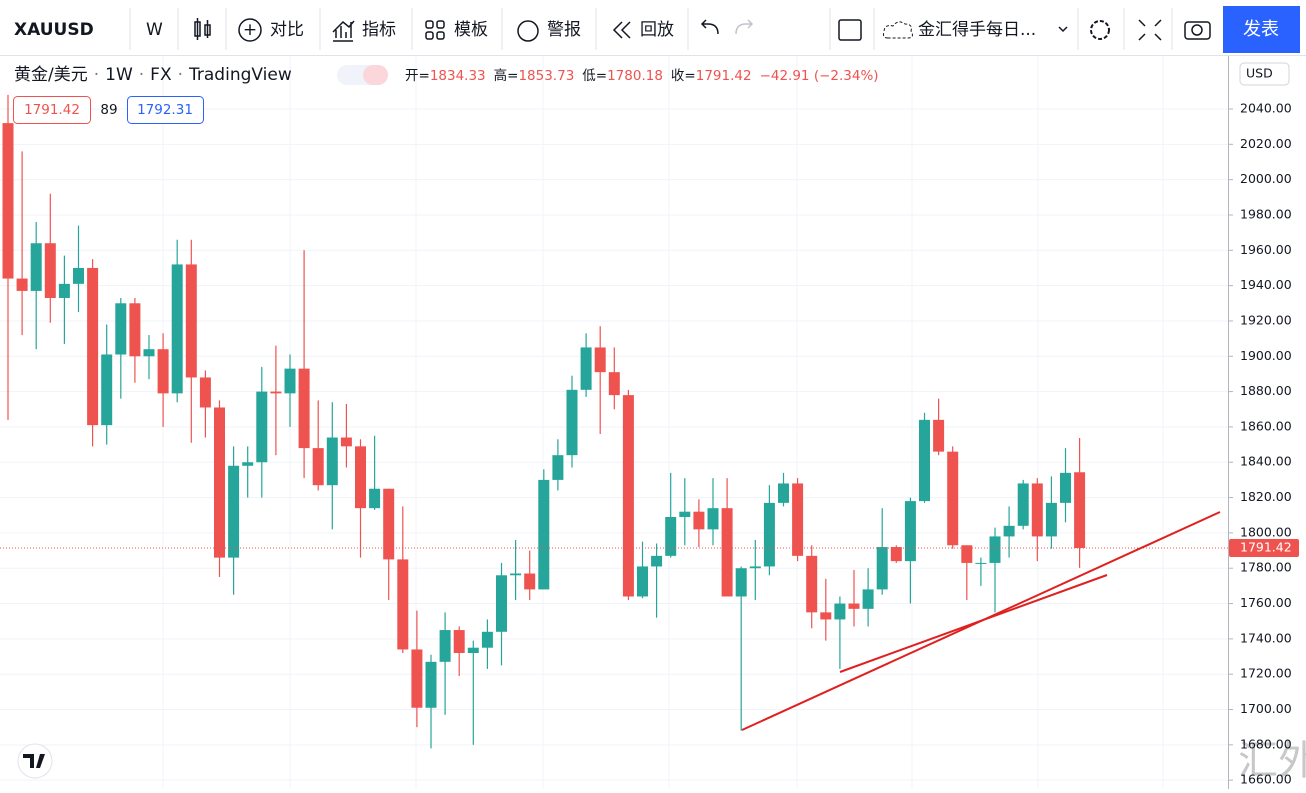  Describe the element at coordinates (973, 623) in the screenshot. I see `trend-line` at that location.